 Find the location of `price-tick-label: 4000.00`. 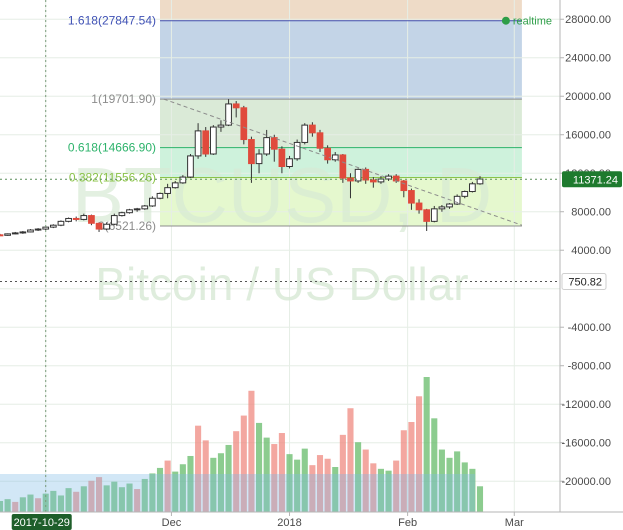

price-tick-label: 4000.00 is located at coordinates (591, 251).